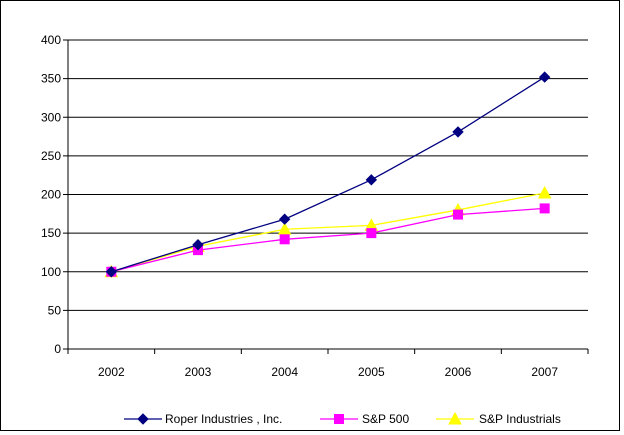 This screenshot has height=435, width=624. What do you see at coordinates (223, 419) in the screenshot?
I see `legend-label: Roper Industries , Inc.` at bounding box center [223, 419].